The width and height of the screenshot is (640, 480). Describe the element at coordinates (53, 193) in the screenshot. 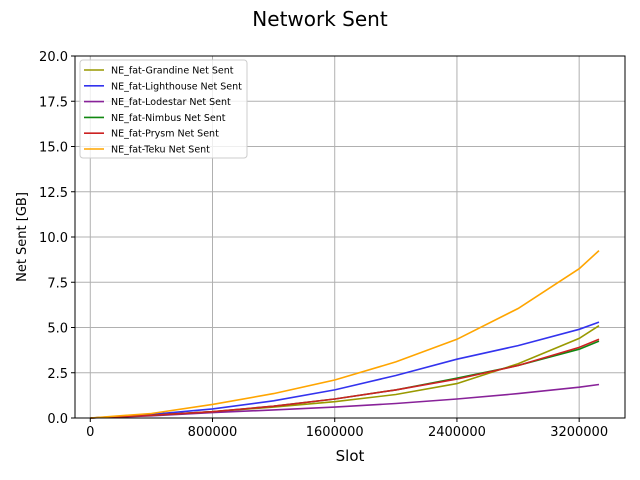

I see `y-tick-label-5: 12.5` at that location.